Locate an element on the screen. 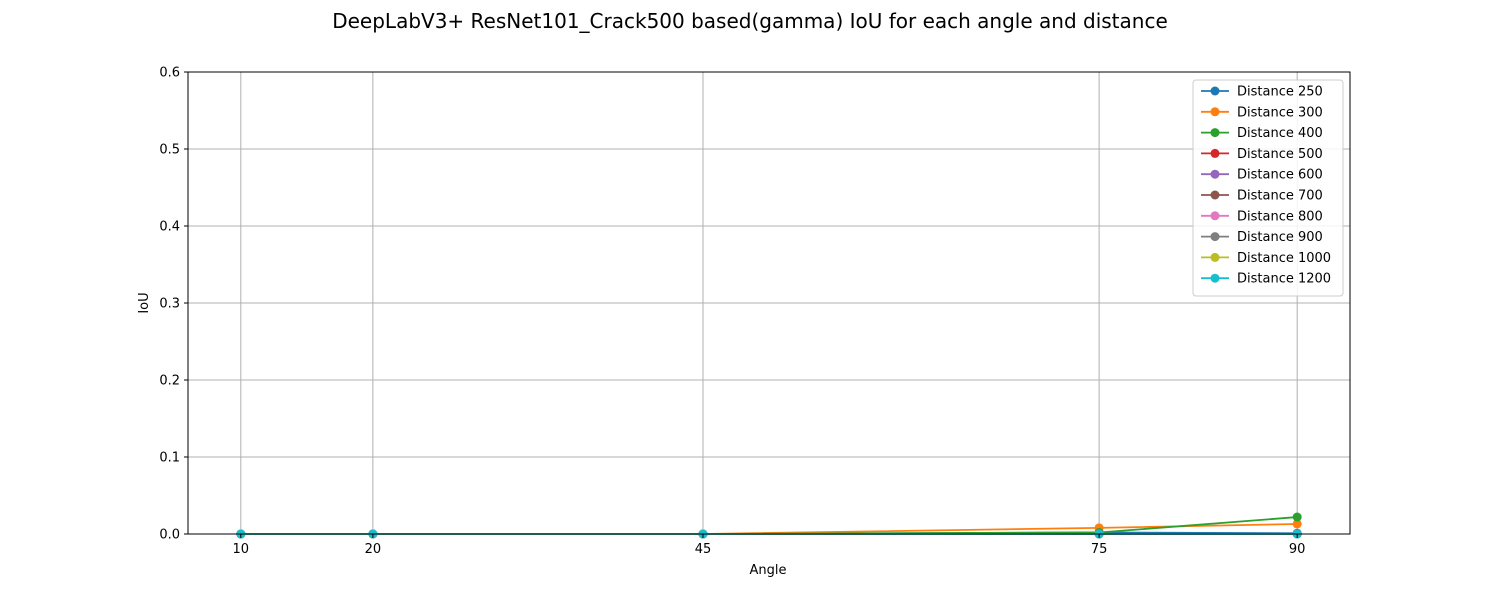 The height and width of the screenshot is (600, 1500). legend-entry: Distance 300 is located at coordinates (1262, 112).